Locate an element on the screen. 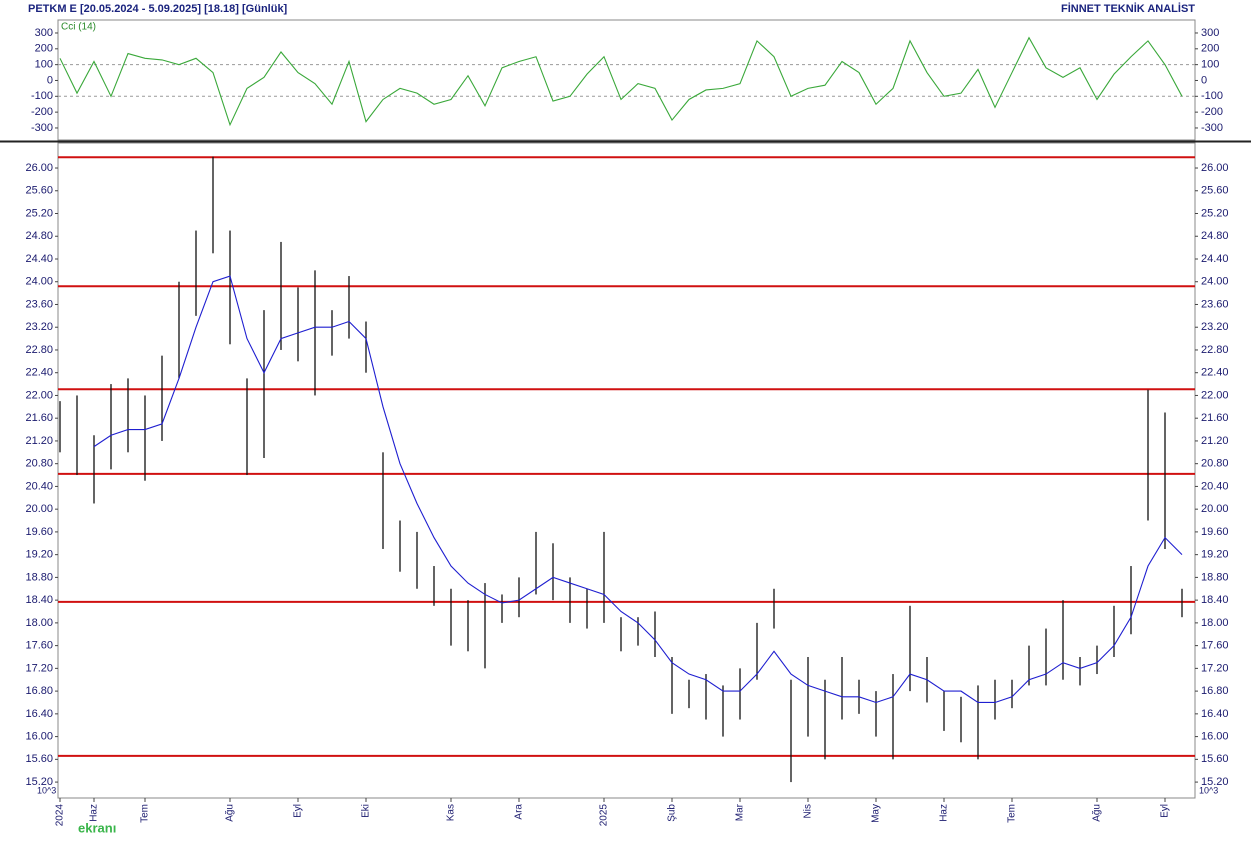 The width and height of the screenshot is (1251, 841). cci-line is located at coordinates (621, 81).